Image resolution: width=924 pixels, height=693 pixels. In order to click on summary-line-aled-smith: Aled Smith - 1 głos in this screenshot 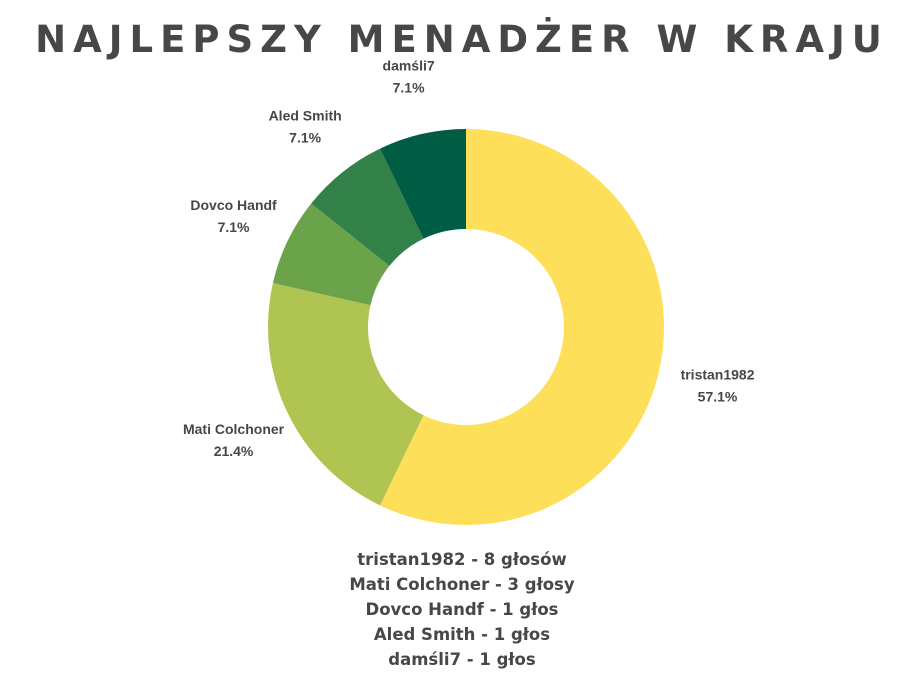, I will do `click(462, 634)`.